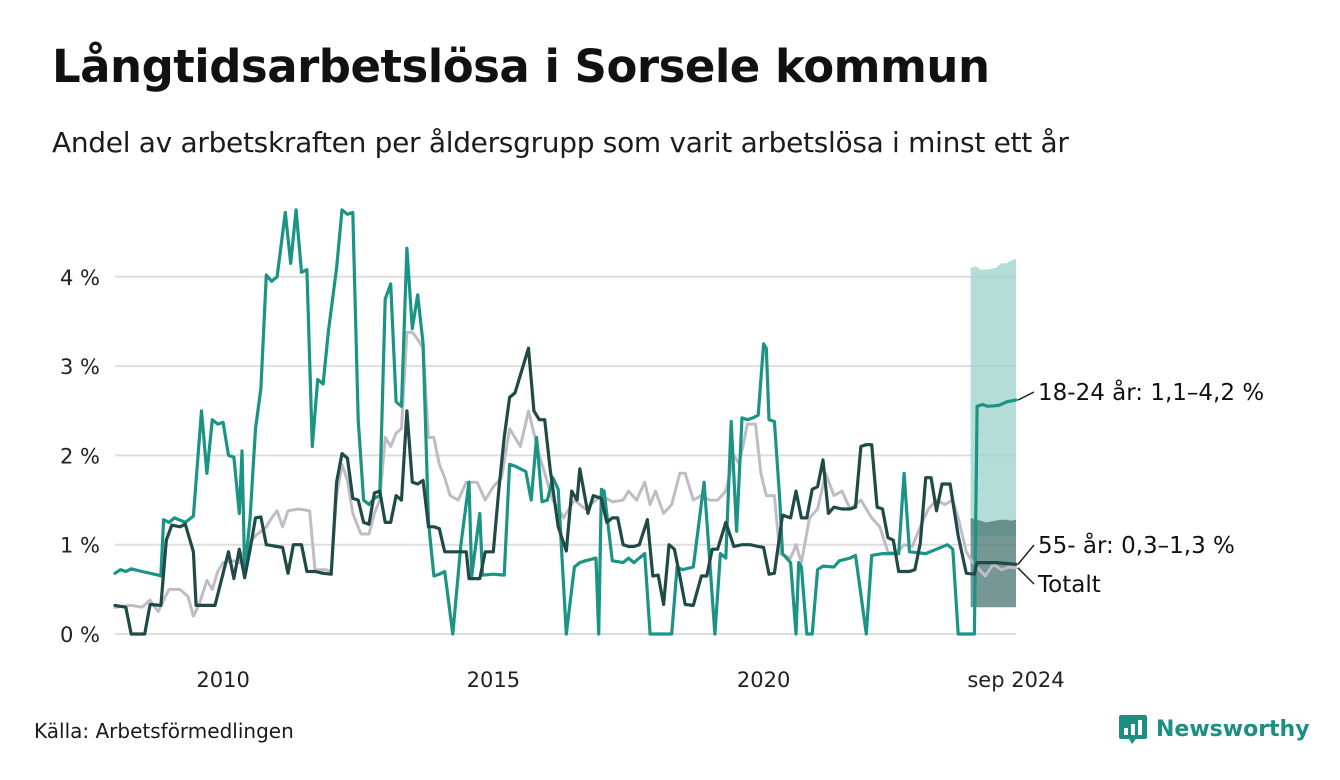 This screenshot has width=1340, height=780. Describe the element at coordinates (164, 731) in the screenshot. I see `source-note: Källa: Arbetsförmedlingen` at that location.